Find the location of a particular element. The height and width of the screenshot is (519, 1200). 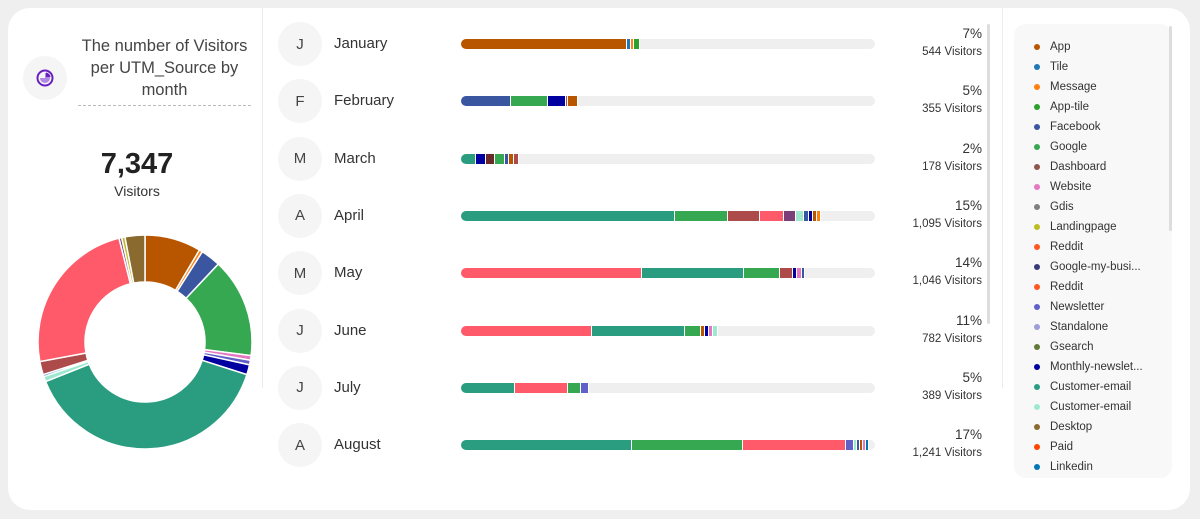

legend-item: Standalone is located at coordinates (1093, 327).